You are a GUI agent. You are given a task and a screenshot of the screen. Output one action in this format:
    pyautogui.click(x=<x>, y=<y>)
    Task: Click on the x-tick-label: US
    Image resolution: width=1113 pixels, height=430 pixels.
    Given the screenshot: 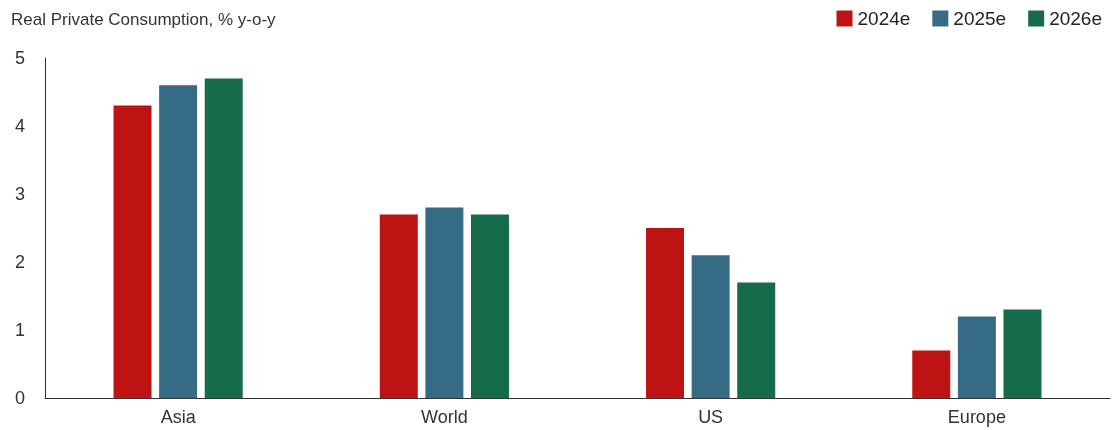 What is the action you would take?
    pyautogui.click(x=711, y=417)
    